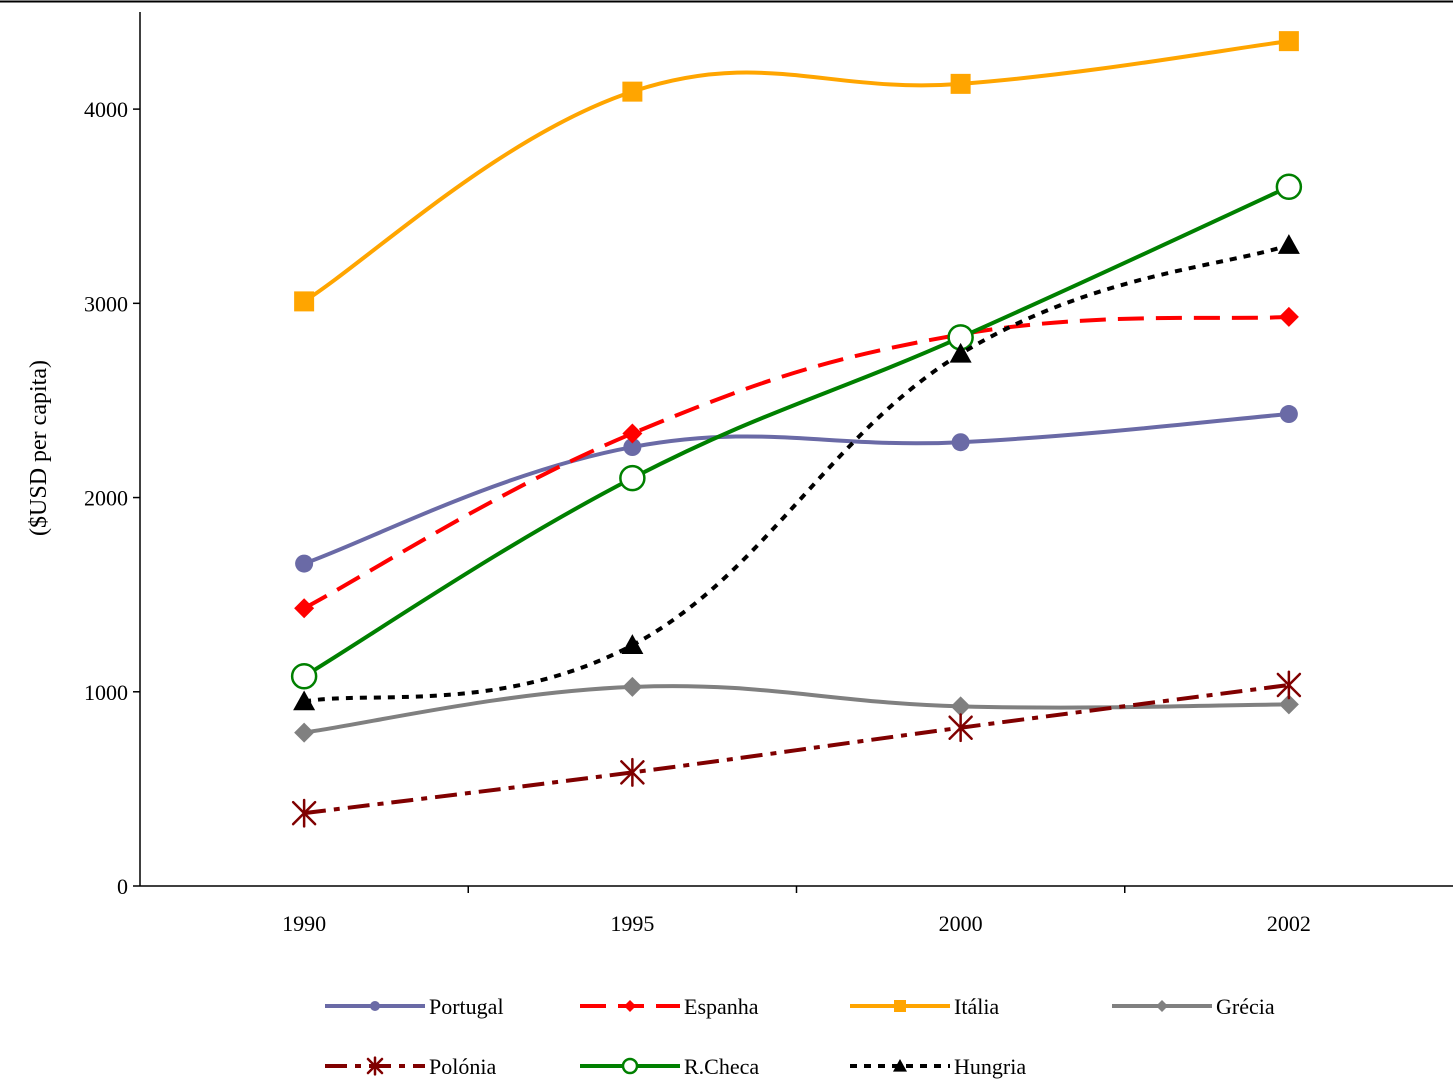 Image resolution: width=1453 pixels, height=1085 pixels. I want to click on series-line-polonia, so click(796, 749).